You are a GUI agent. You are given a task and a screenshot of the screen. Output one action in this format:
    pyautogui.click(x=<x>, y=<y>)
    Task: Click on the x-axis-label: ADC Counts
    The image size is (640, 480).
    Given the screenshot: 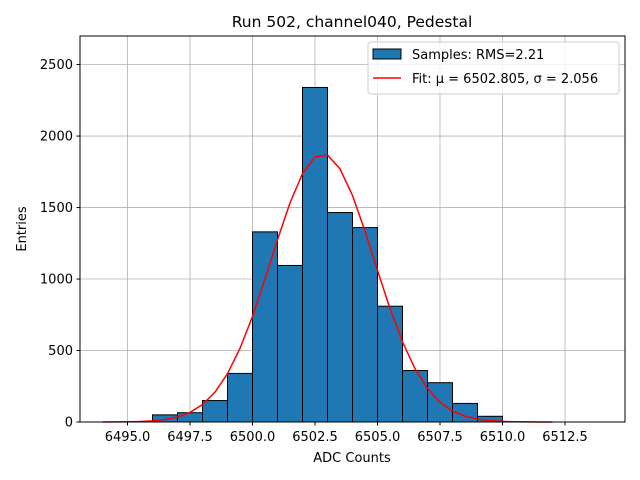 What is the action you would take?
    pyautogui.click(x=352, y=458)
    